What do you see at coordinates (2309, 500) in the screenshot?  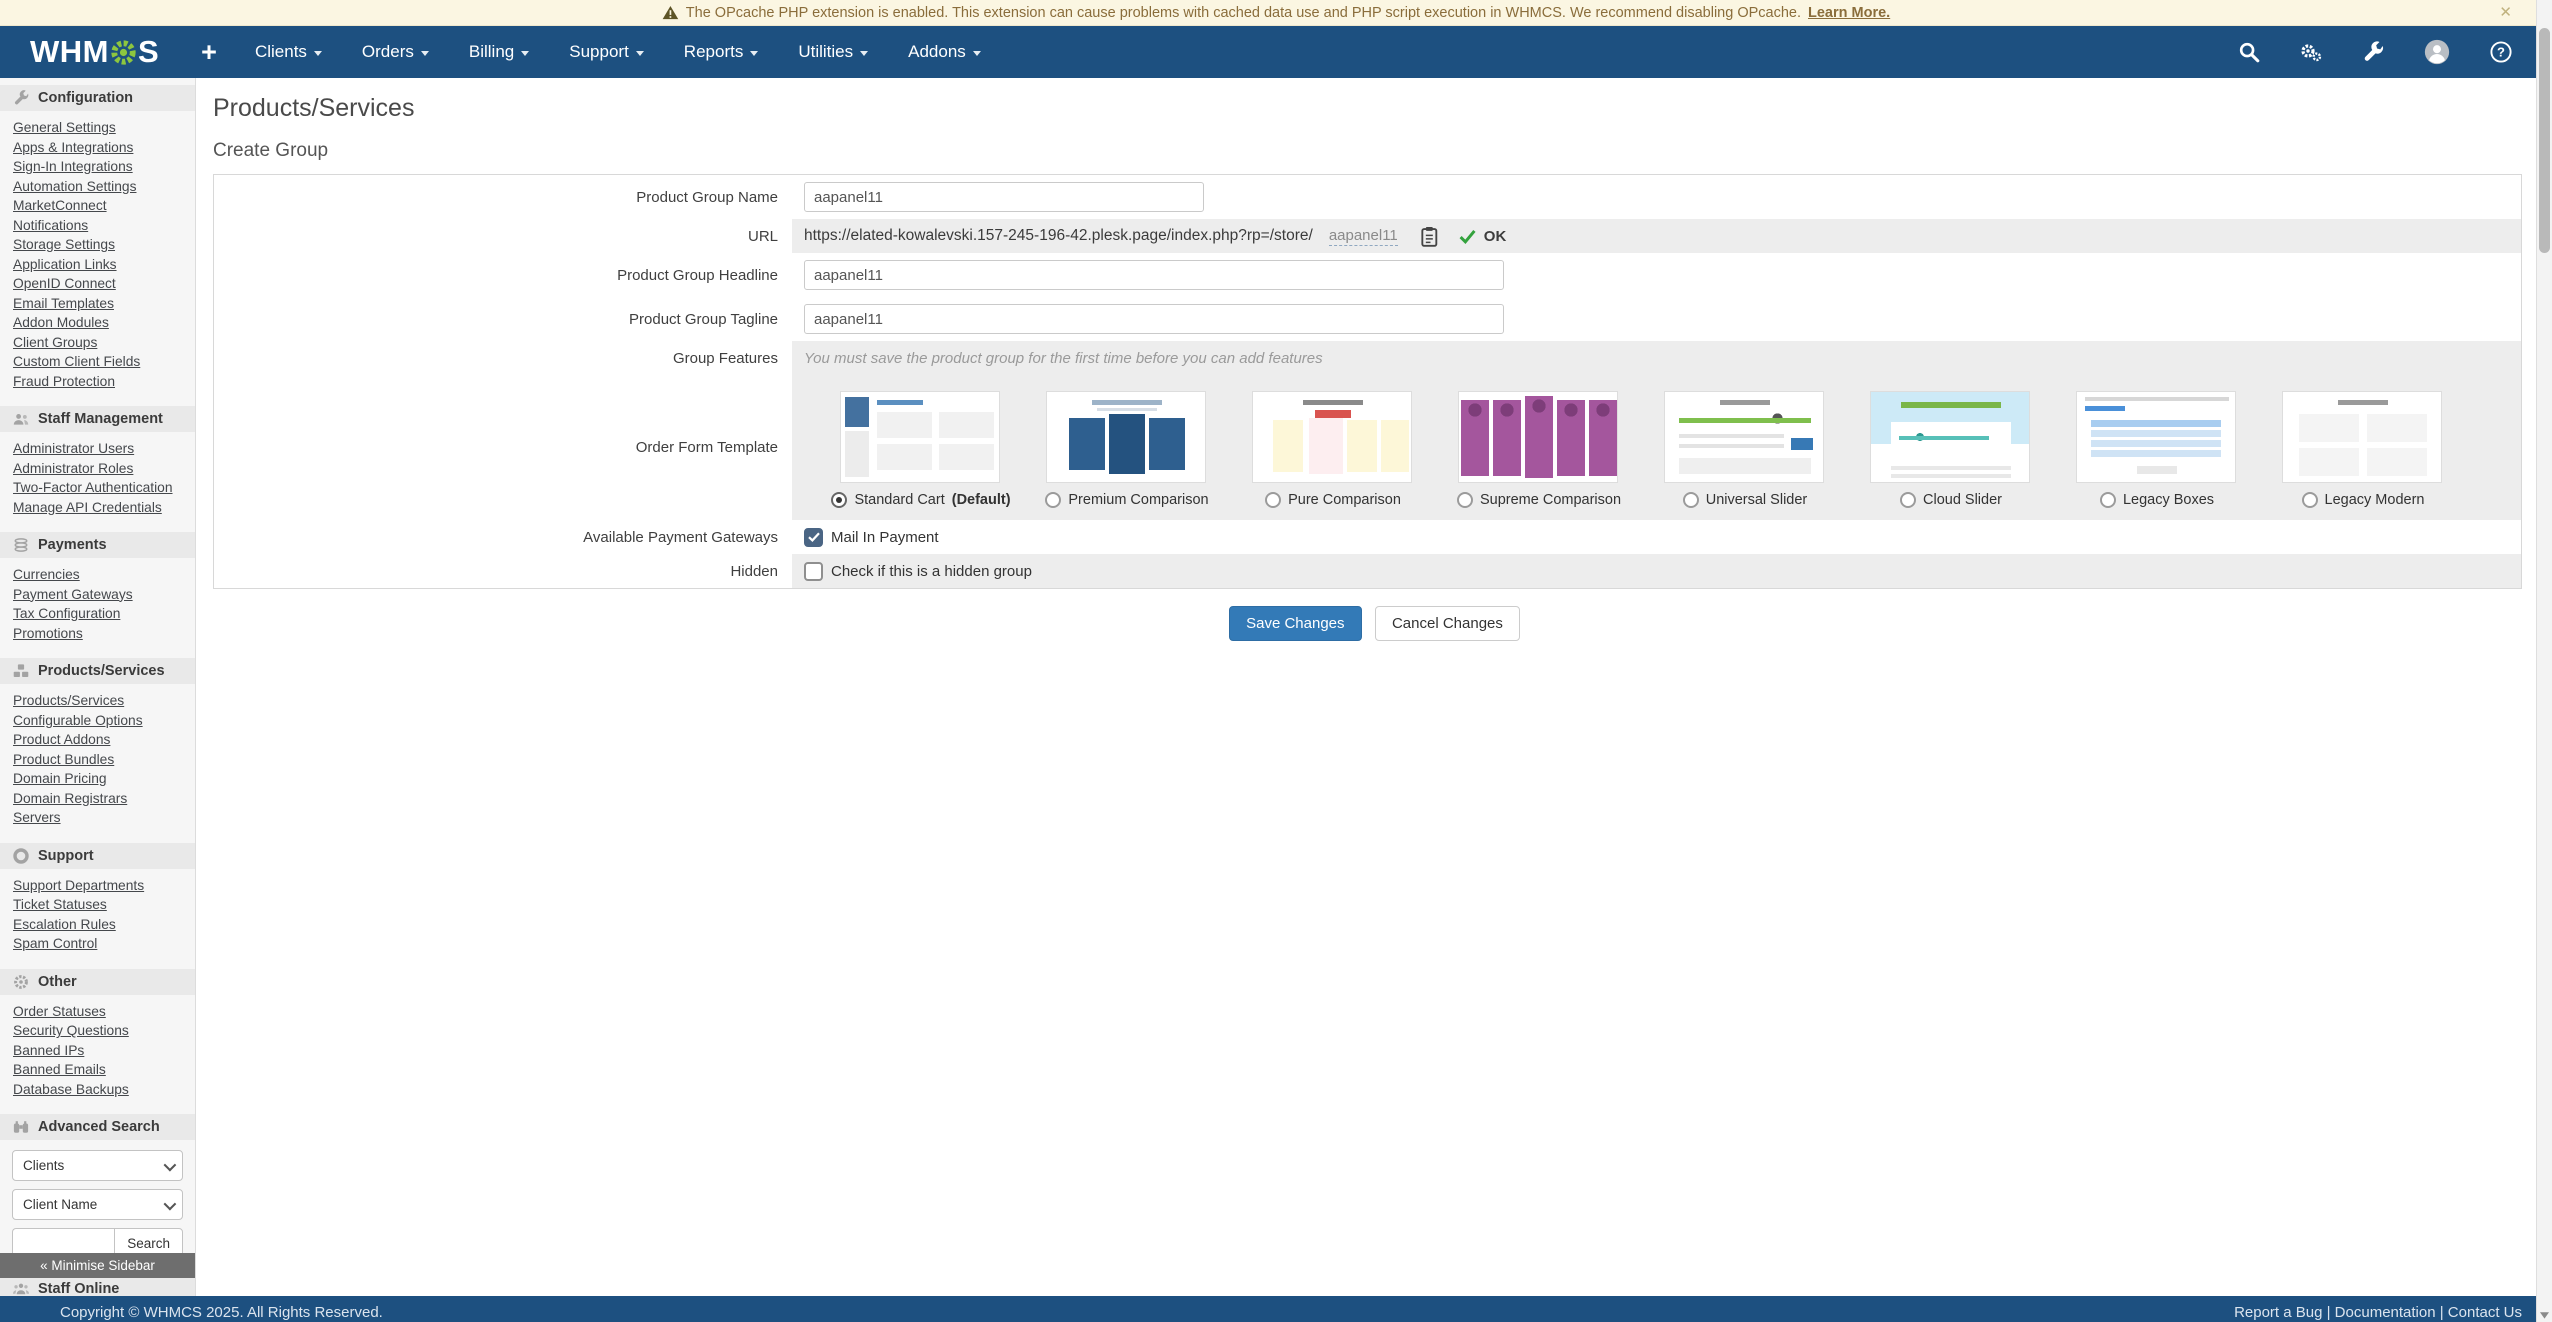 I see `template-radio-legacy-modern` at bounding box center [2309, 500].